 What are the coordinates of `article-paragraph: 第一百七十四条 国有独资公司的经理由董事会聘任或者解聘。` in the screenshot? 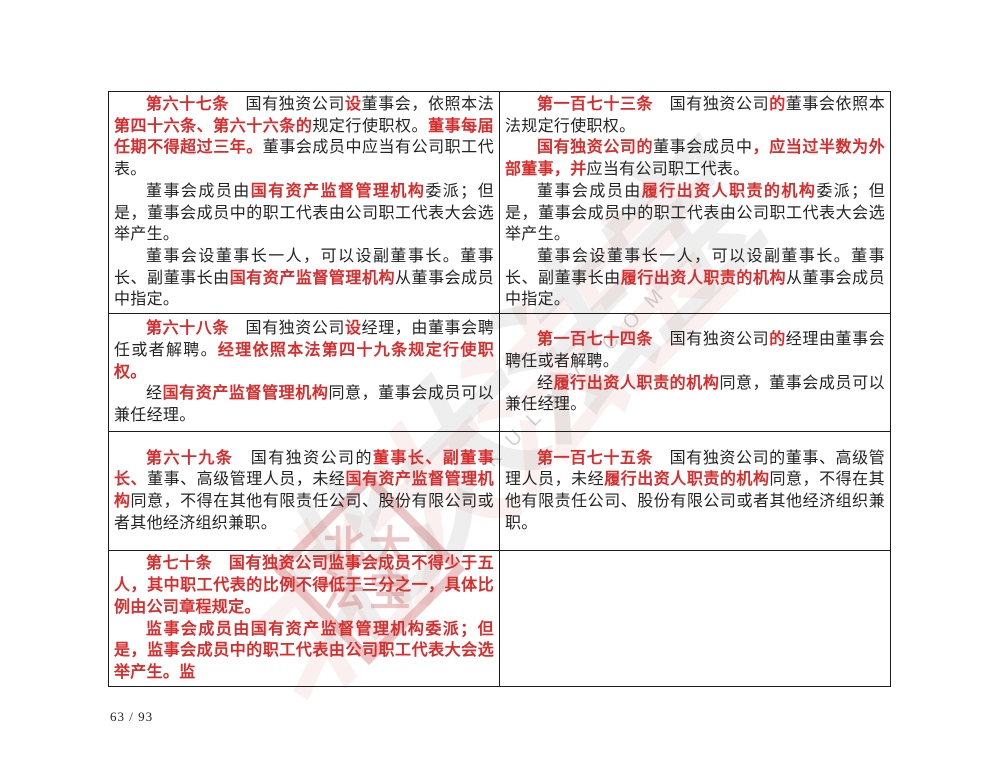 It's located at (695, 350).